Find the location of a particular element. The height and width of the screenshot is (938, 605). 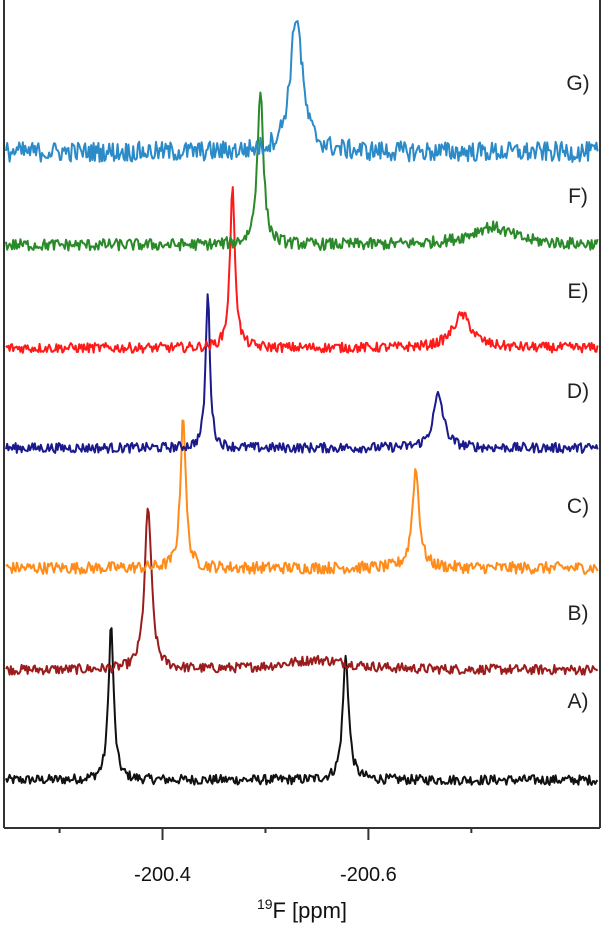

trace-label-b: B) is located at coordinates (578, 613).